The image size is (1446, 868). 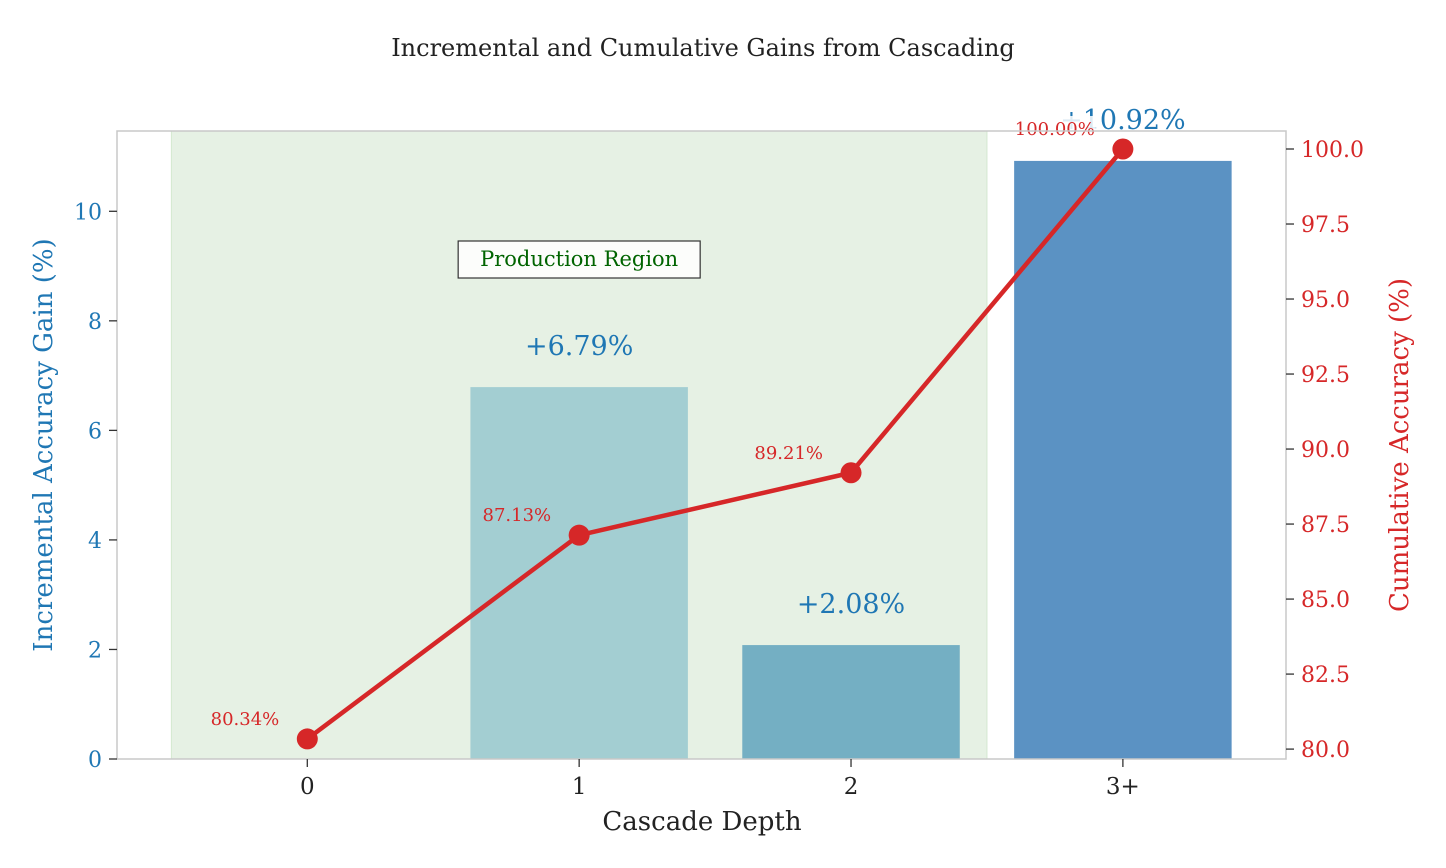 I want to click on right-axis-tick-label: 85.0, so click(x=1325, y=600).